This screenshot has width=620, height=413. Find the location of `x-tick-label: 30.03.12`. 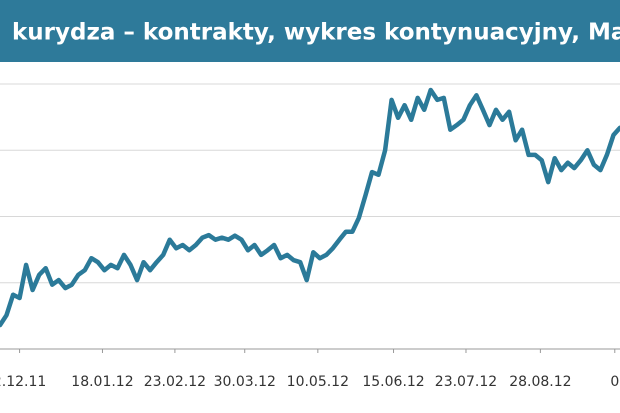

x-tick-label: 30.03.12 is located at coordinates (245, 382).